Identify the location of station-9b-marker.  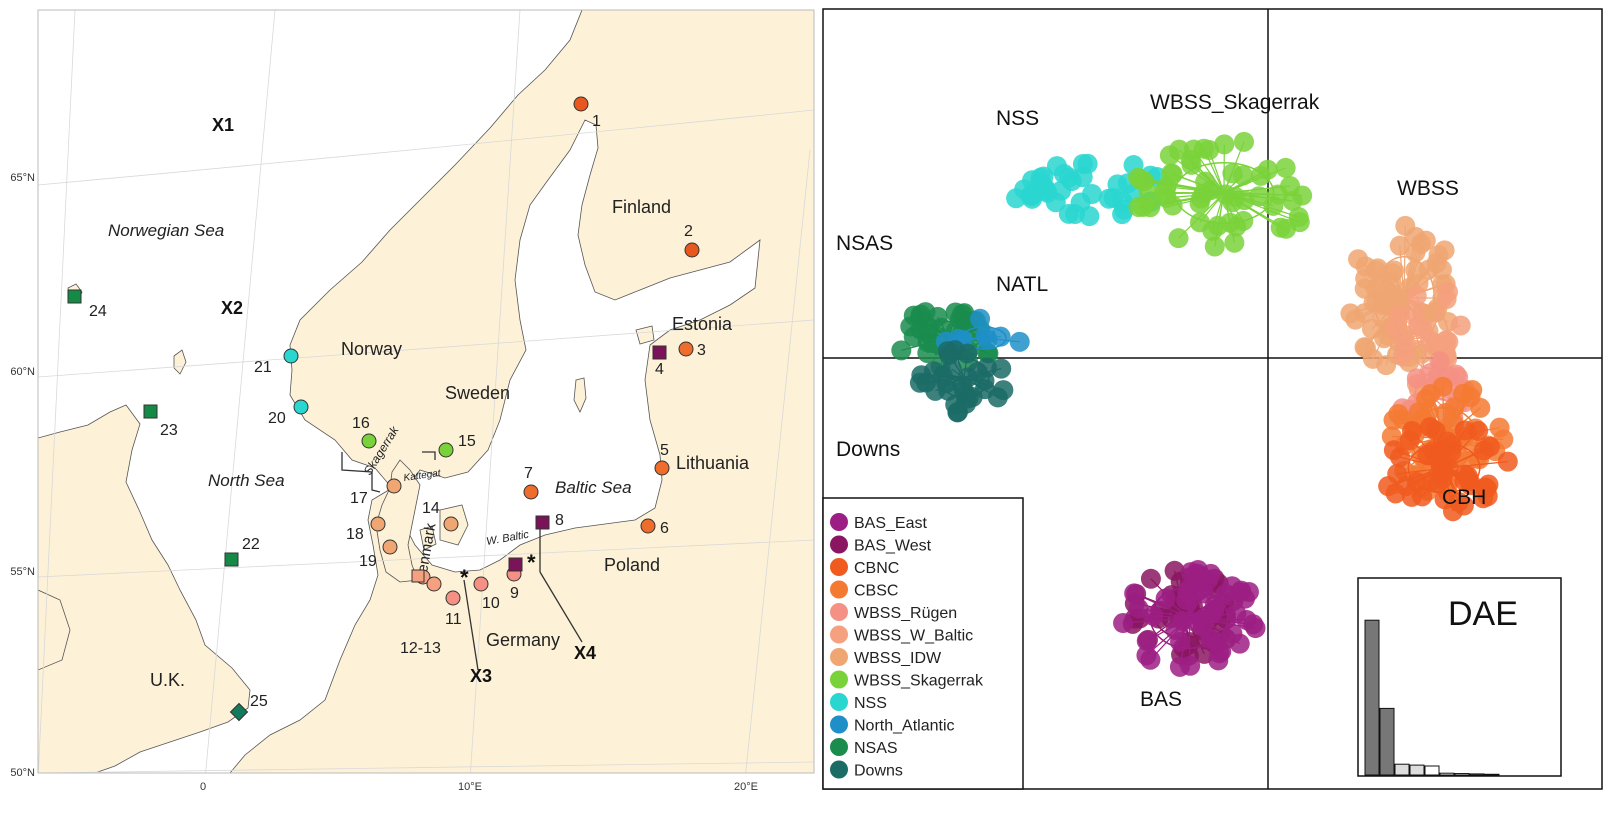
(515, 564).